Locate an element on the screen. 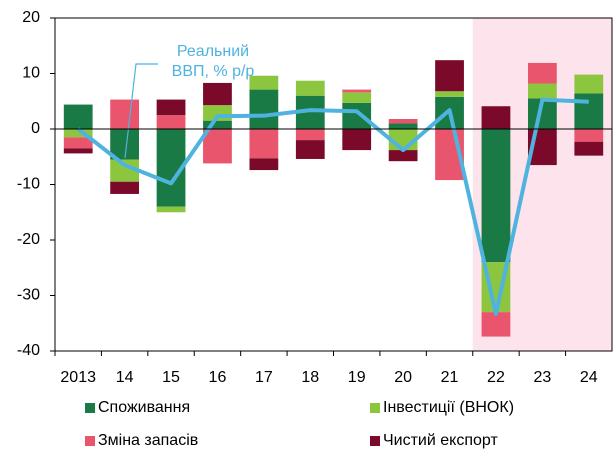  y-tick-label: 10 is located at coordinates (31, 73).